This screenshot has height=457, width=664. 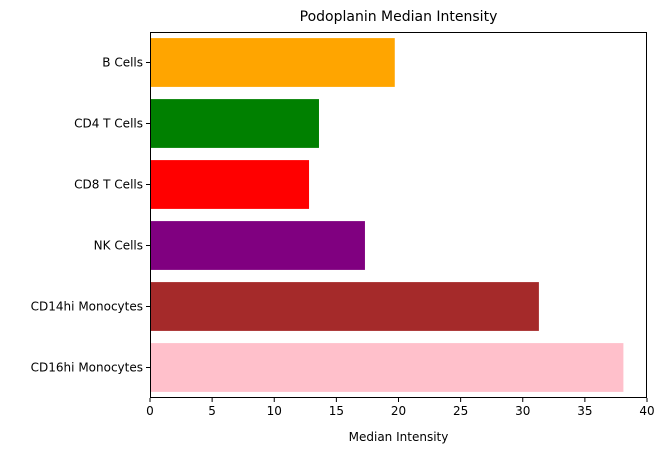 What do you see at coordinates (108, 124) in the screenshot?
I see `y-tick-label: CD4 T Cells` at bounding box center [108, 124].